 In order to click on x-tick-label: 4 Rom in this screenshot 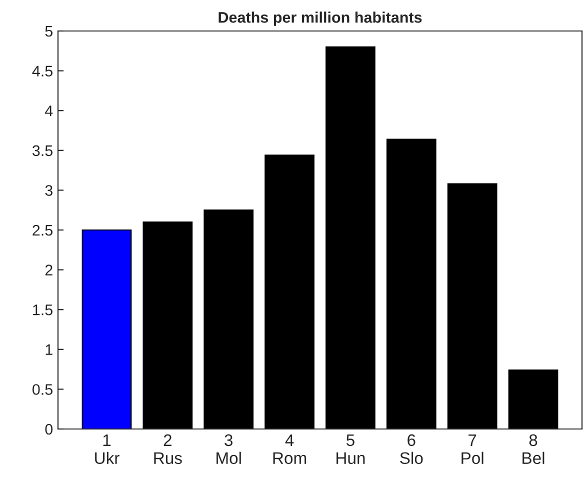, I will do `click(289, 449)`.